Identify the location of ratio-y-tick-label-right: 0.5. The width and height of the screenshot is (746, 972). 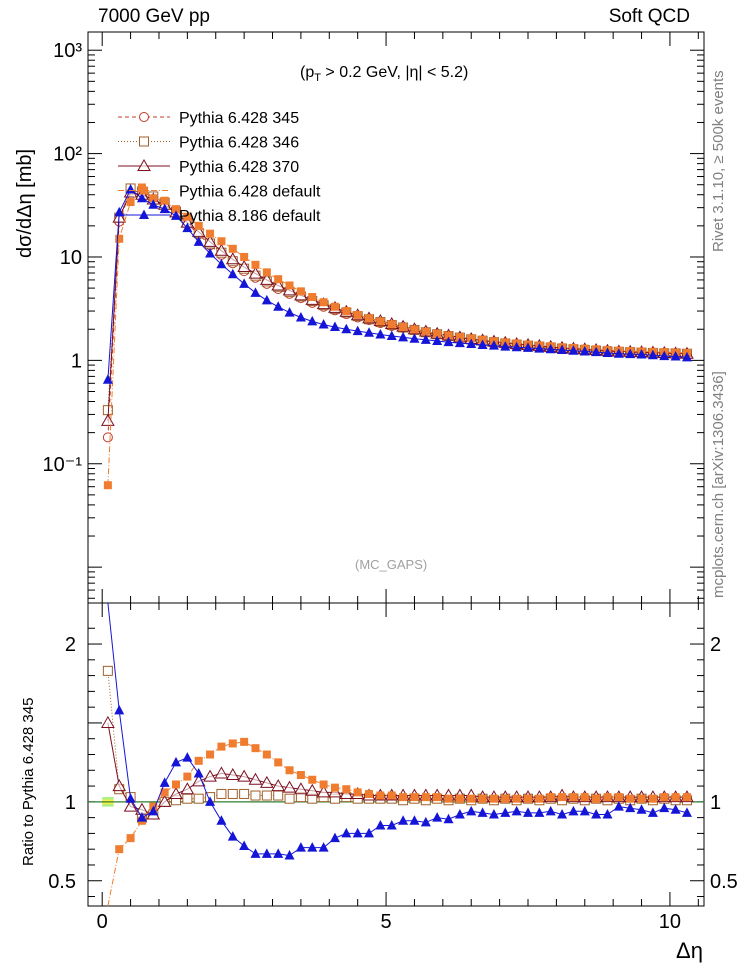
(724, 882).